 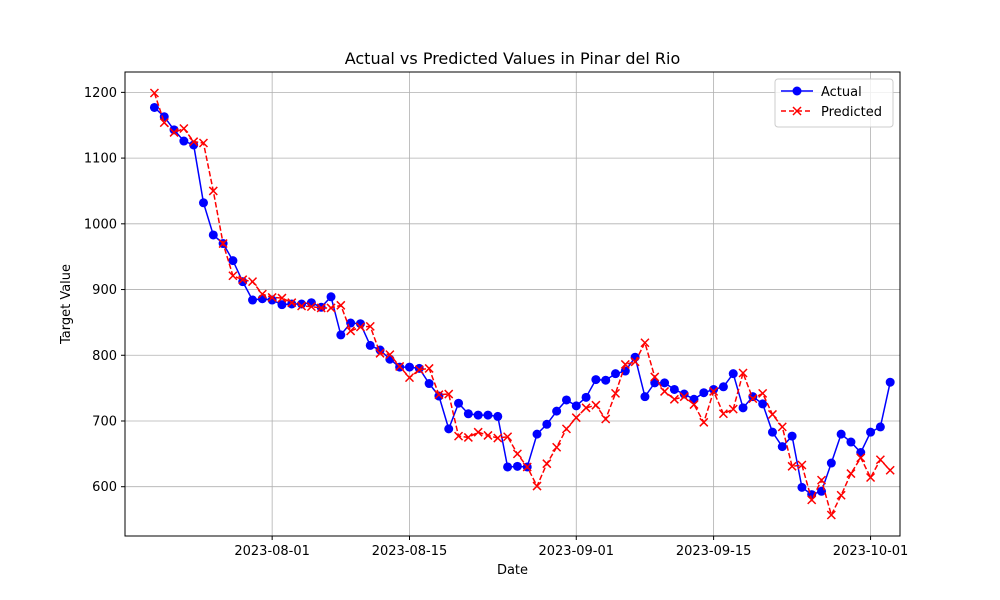 What do you see at coordinates (714, 551) in the screenshot?
I see `x-tick-label: 2023-09-15` at bounding box center [714, 551].